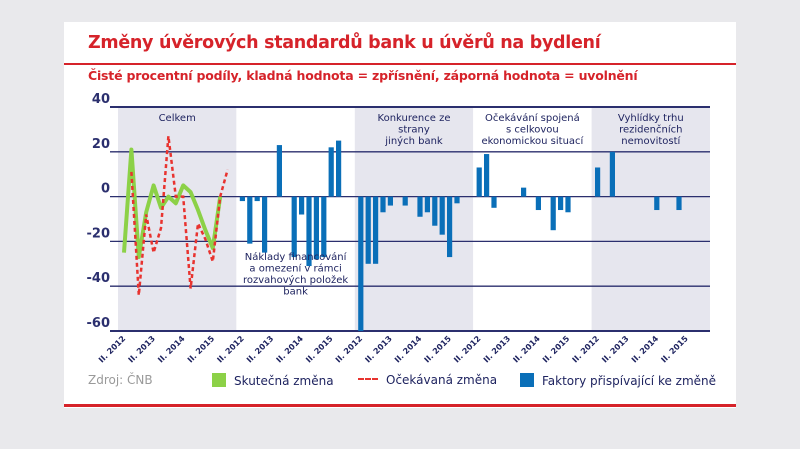 Image resolution: width=800 pixels, height=449 pixels. What do you see at coordinates (101, 99) in the screenshot?
I see `y-tick-label: 40` at bounding box center [101, 99].